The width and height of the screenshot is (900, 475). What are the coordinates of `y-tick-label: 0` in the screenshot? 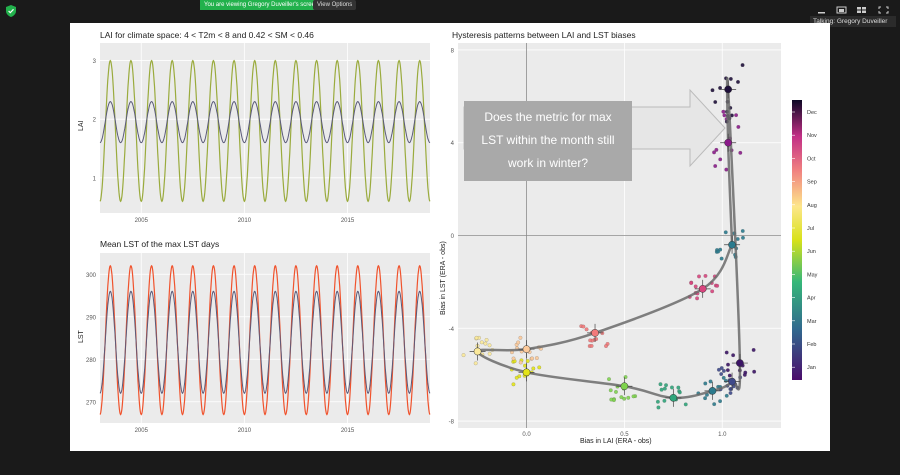 It's located at (453, 237).